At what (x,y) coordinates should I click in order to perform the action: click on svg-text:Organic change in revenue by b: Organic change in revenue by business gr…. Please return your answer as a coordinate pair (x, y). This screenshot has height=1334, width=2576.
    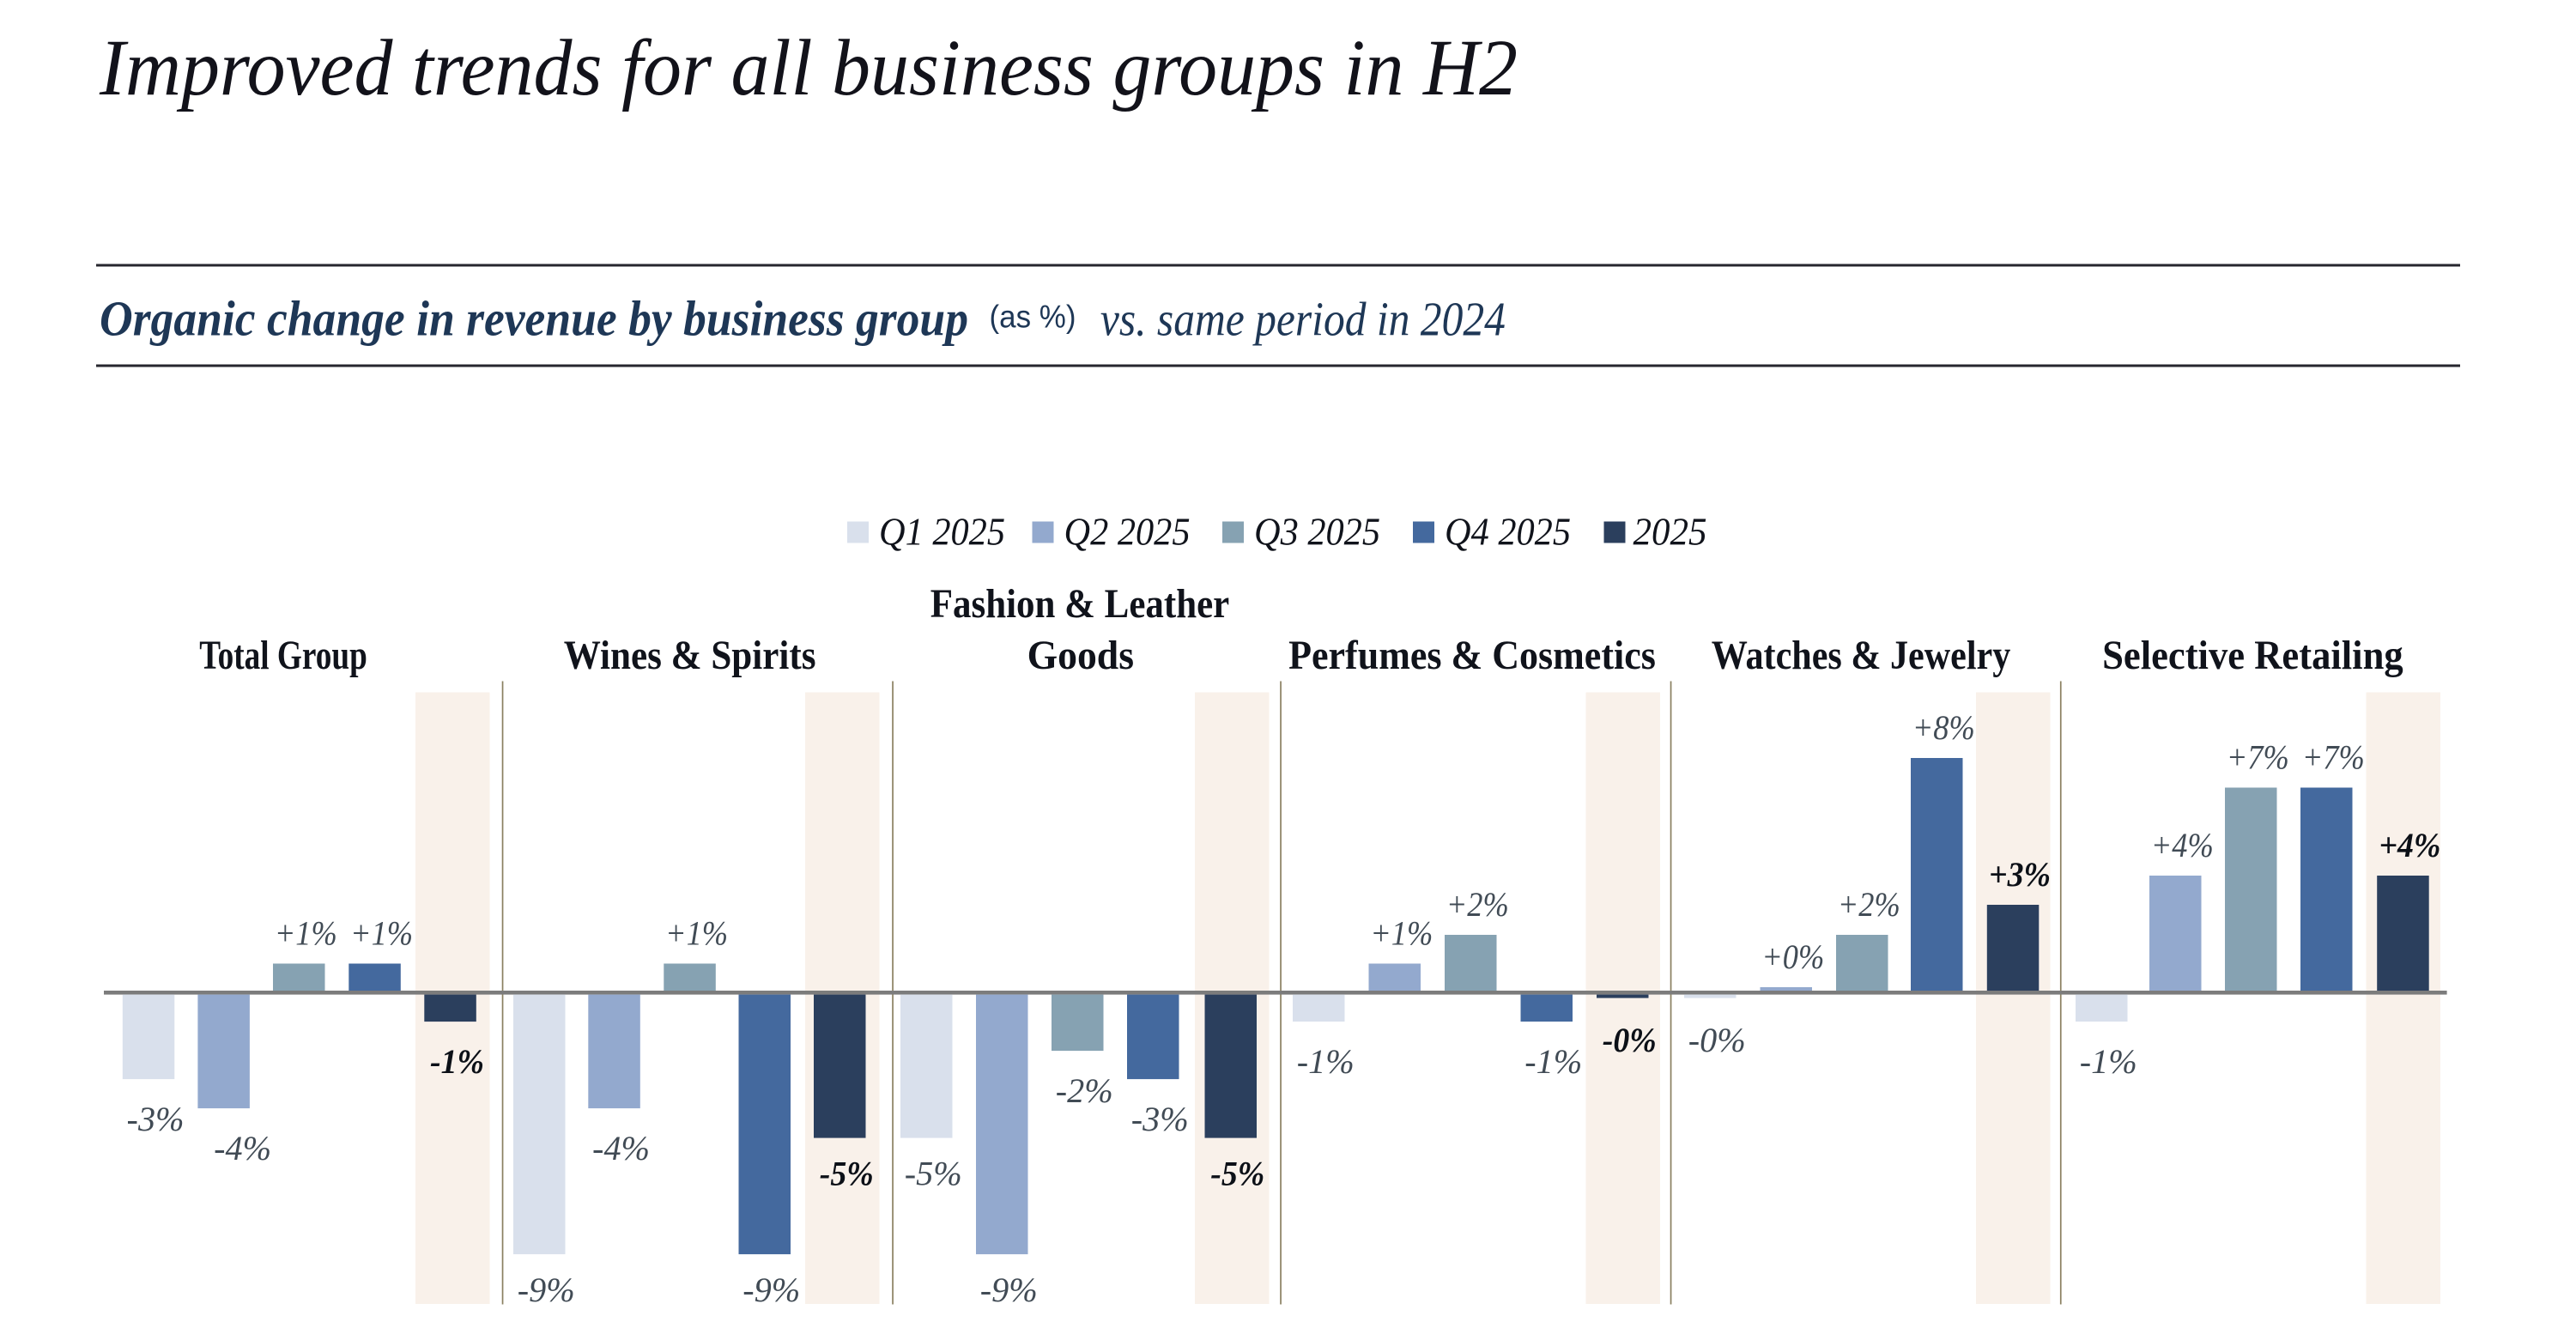
    Looking at the image, I should click on (534, 319).